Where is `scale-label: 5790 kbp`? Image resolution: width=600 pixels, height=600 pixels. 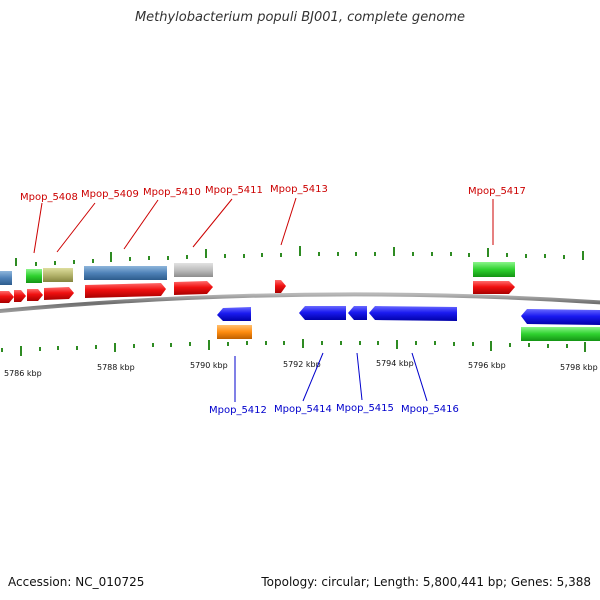
scale-label: 5790 kbp is located at coordinates (209, 365).